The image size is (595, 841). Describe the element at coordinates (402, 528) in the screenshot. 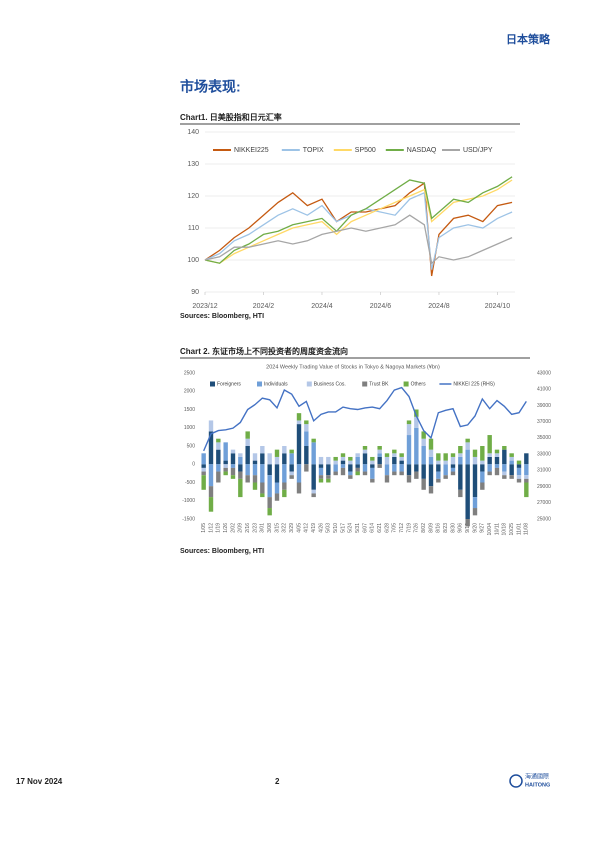

I see `x-tick-label: 7/12` at that location.